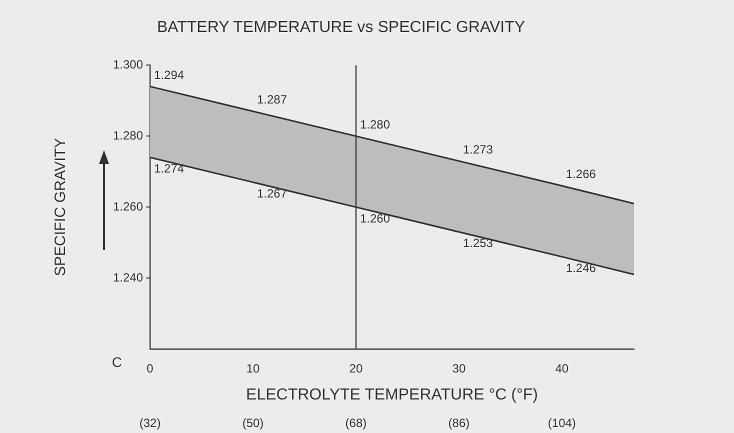  Describe the element at coordinates (562, 423) in the screenshot. I see `x2-tick-label: (104)` at that location.